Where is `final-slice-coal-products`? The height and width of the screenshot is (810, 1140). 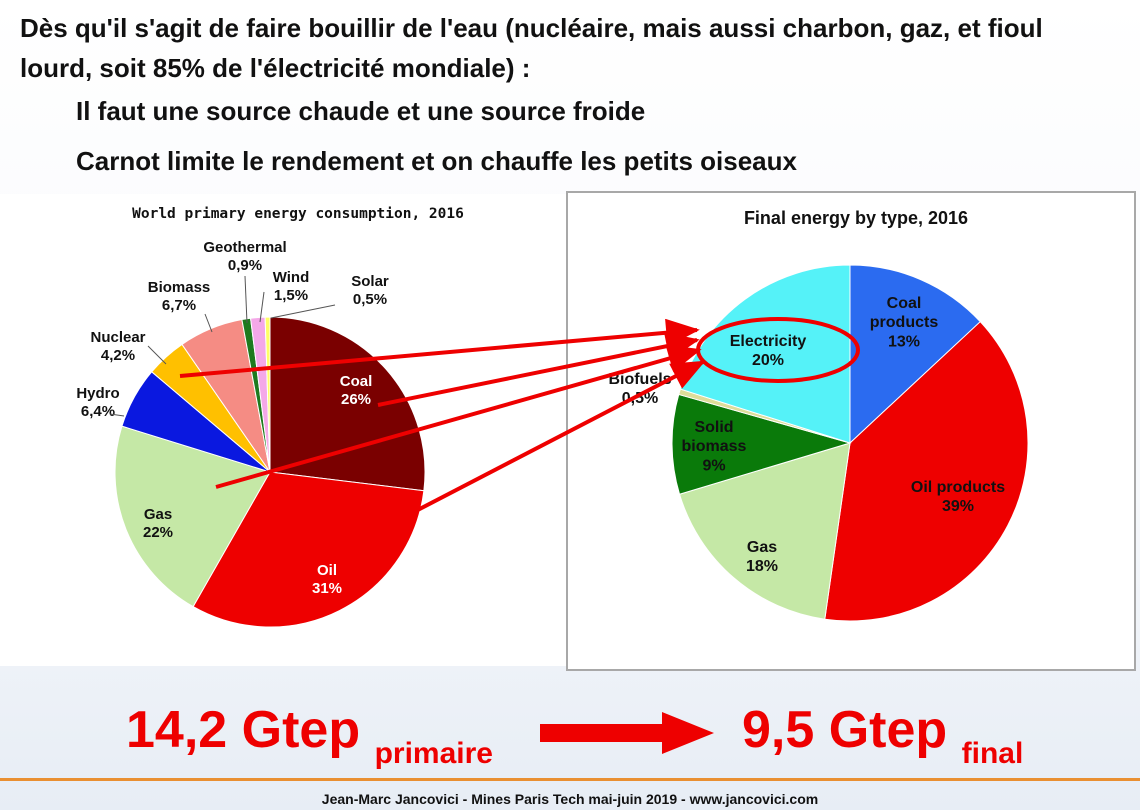 final-slice-coal-products is located at coordinates (915, 354).